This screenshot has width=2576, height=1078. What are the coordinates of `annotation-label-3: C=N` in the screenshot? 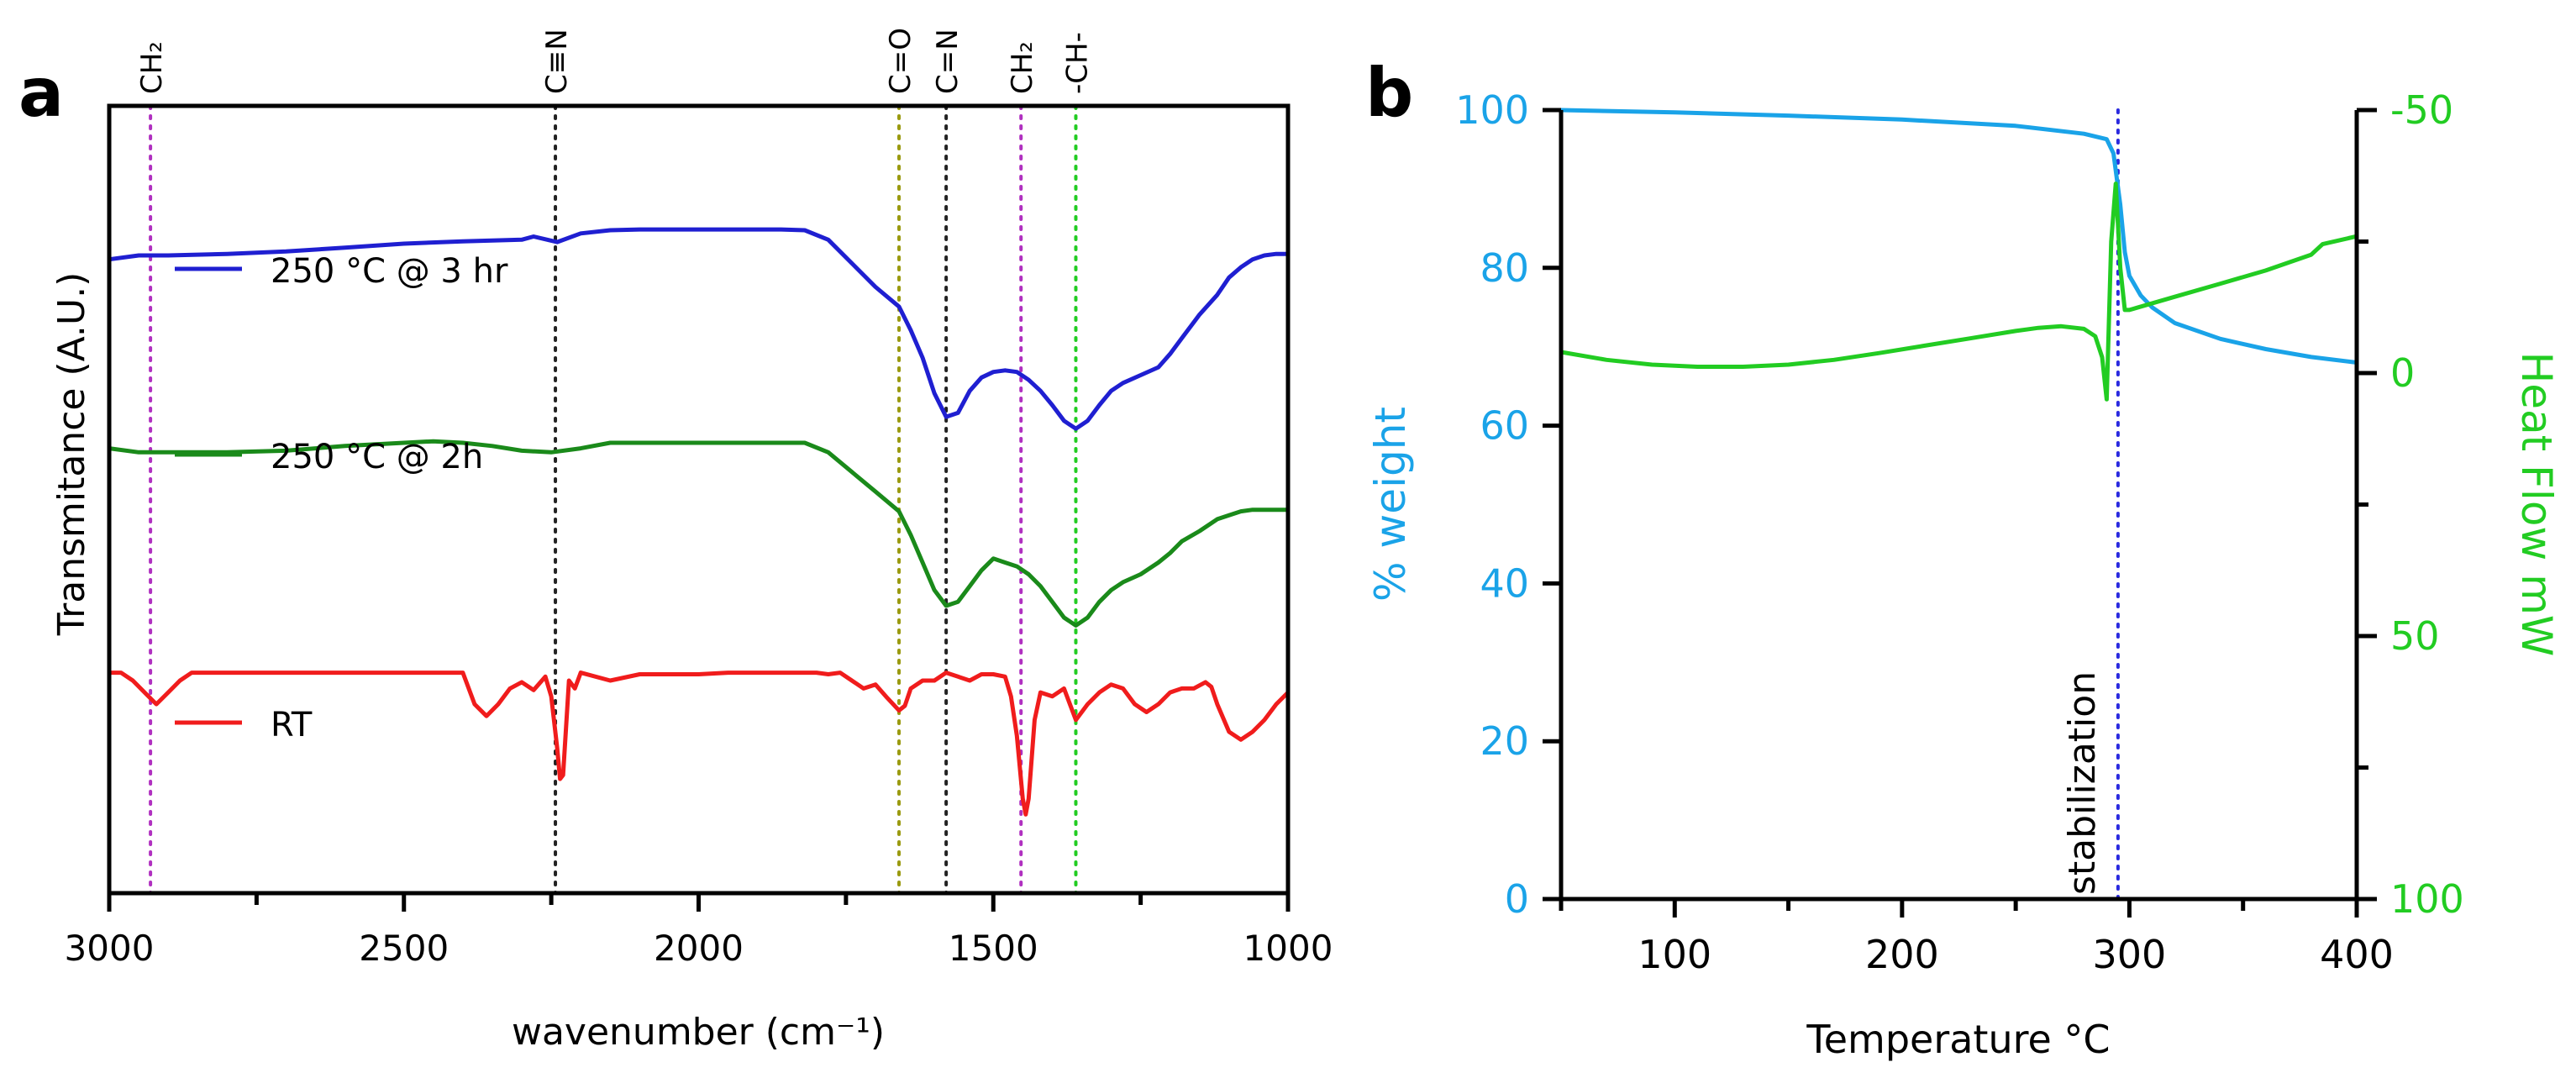 It's located at (948, 62).